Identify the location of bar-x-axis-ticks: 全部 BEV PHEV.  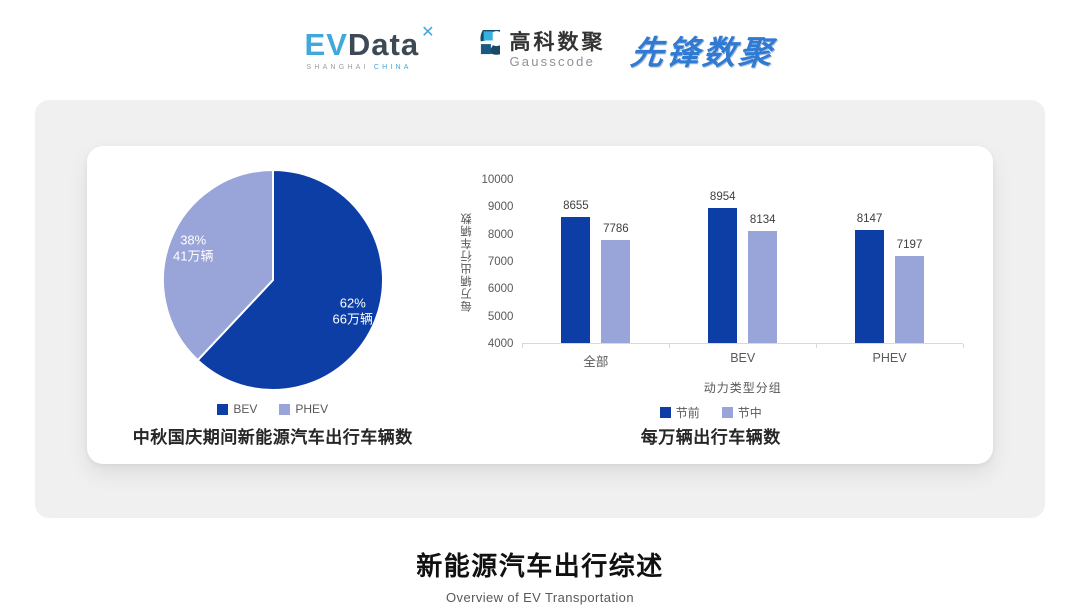
(742, 360).